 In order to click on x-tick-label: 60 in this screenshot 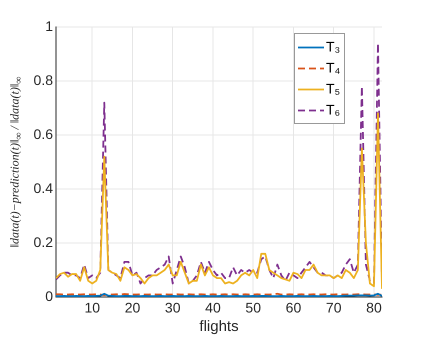, I will do `click(294, 307)`.